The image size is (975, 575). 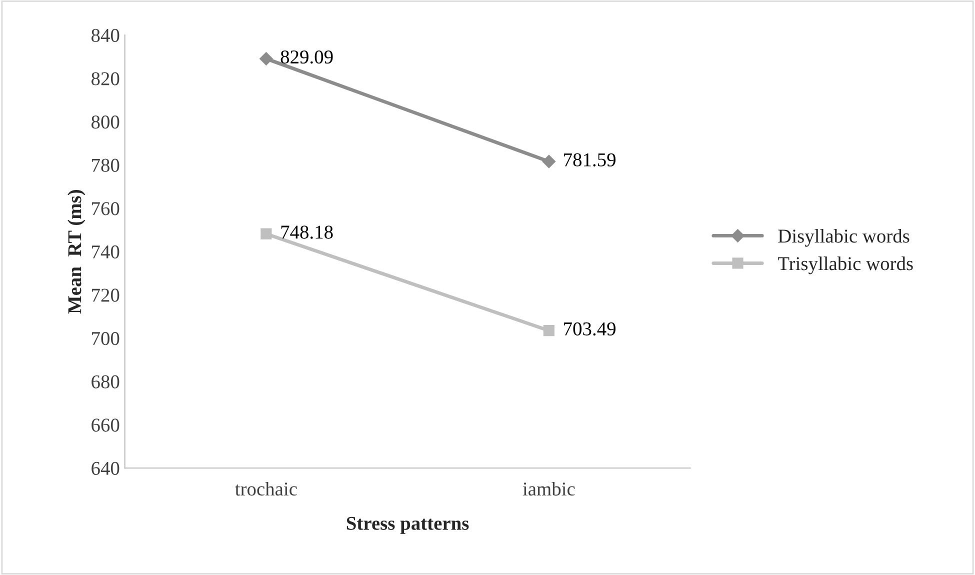 I want to click on y-tick-label: 820, so click(x=106, y=79).